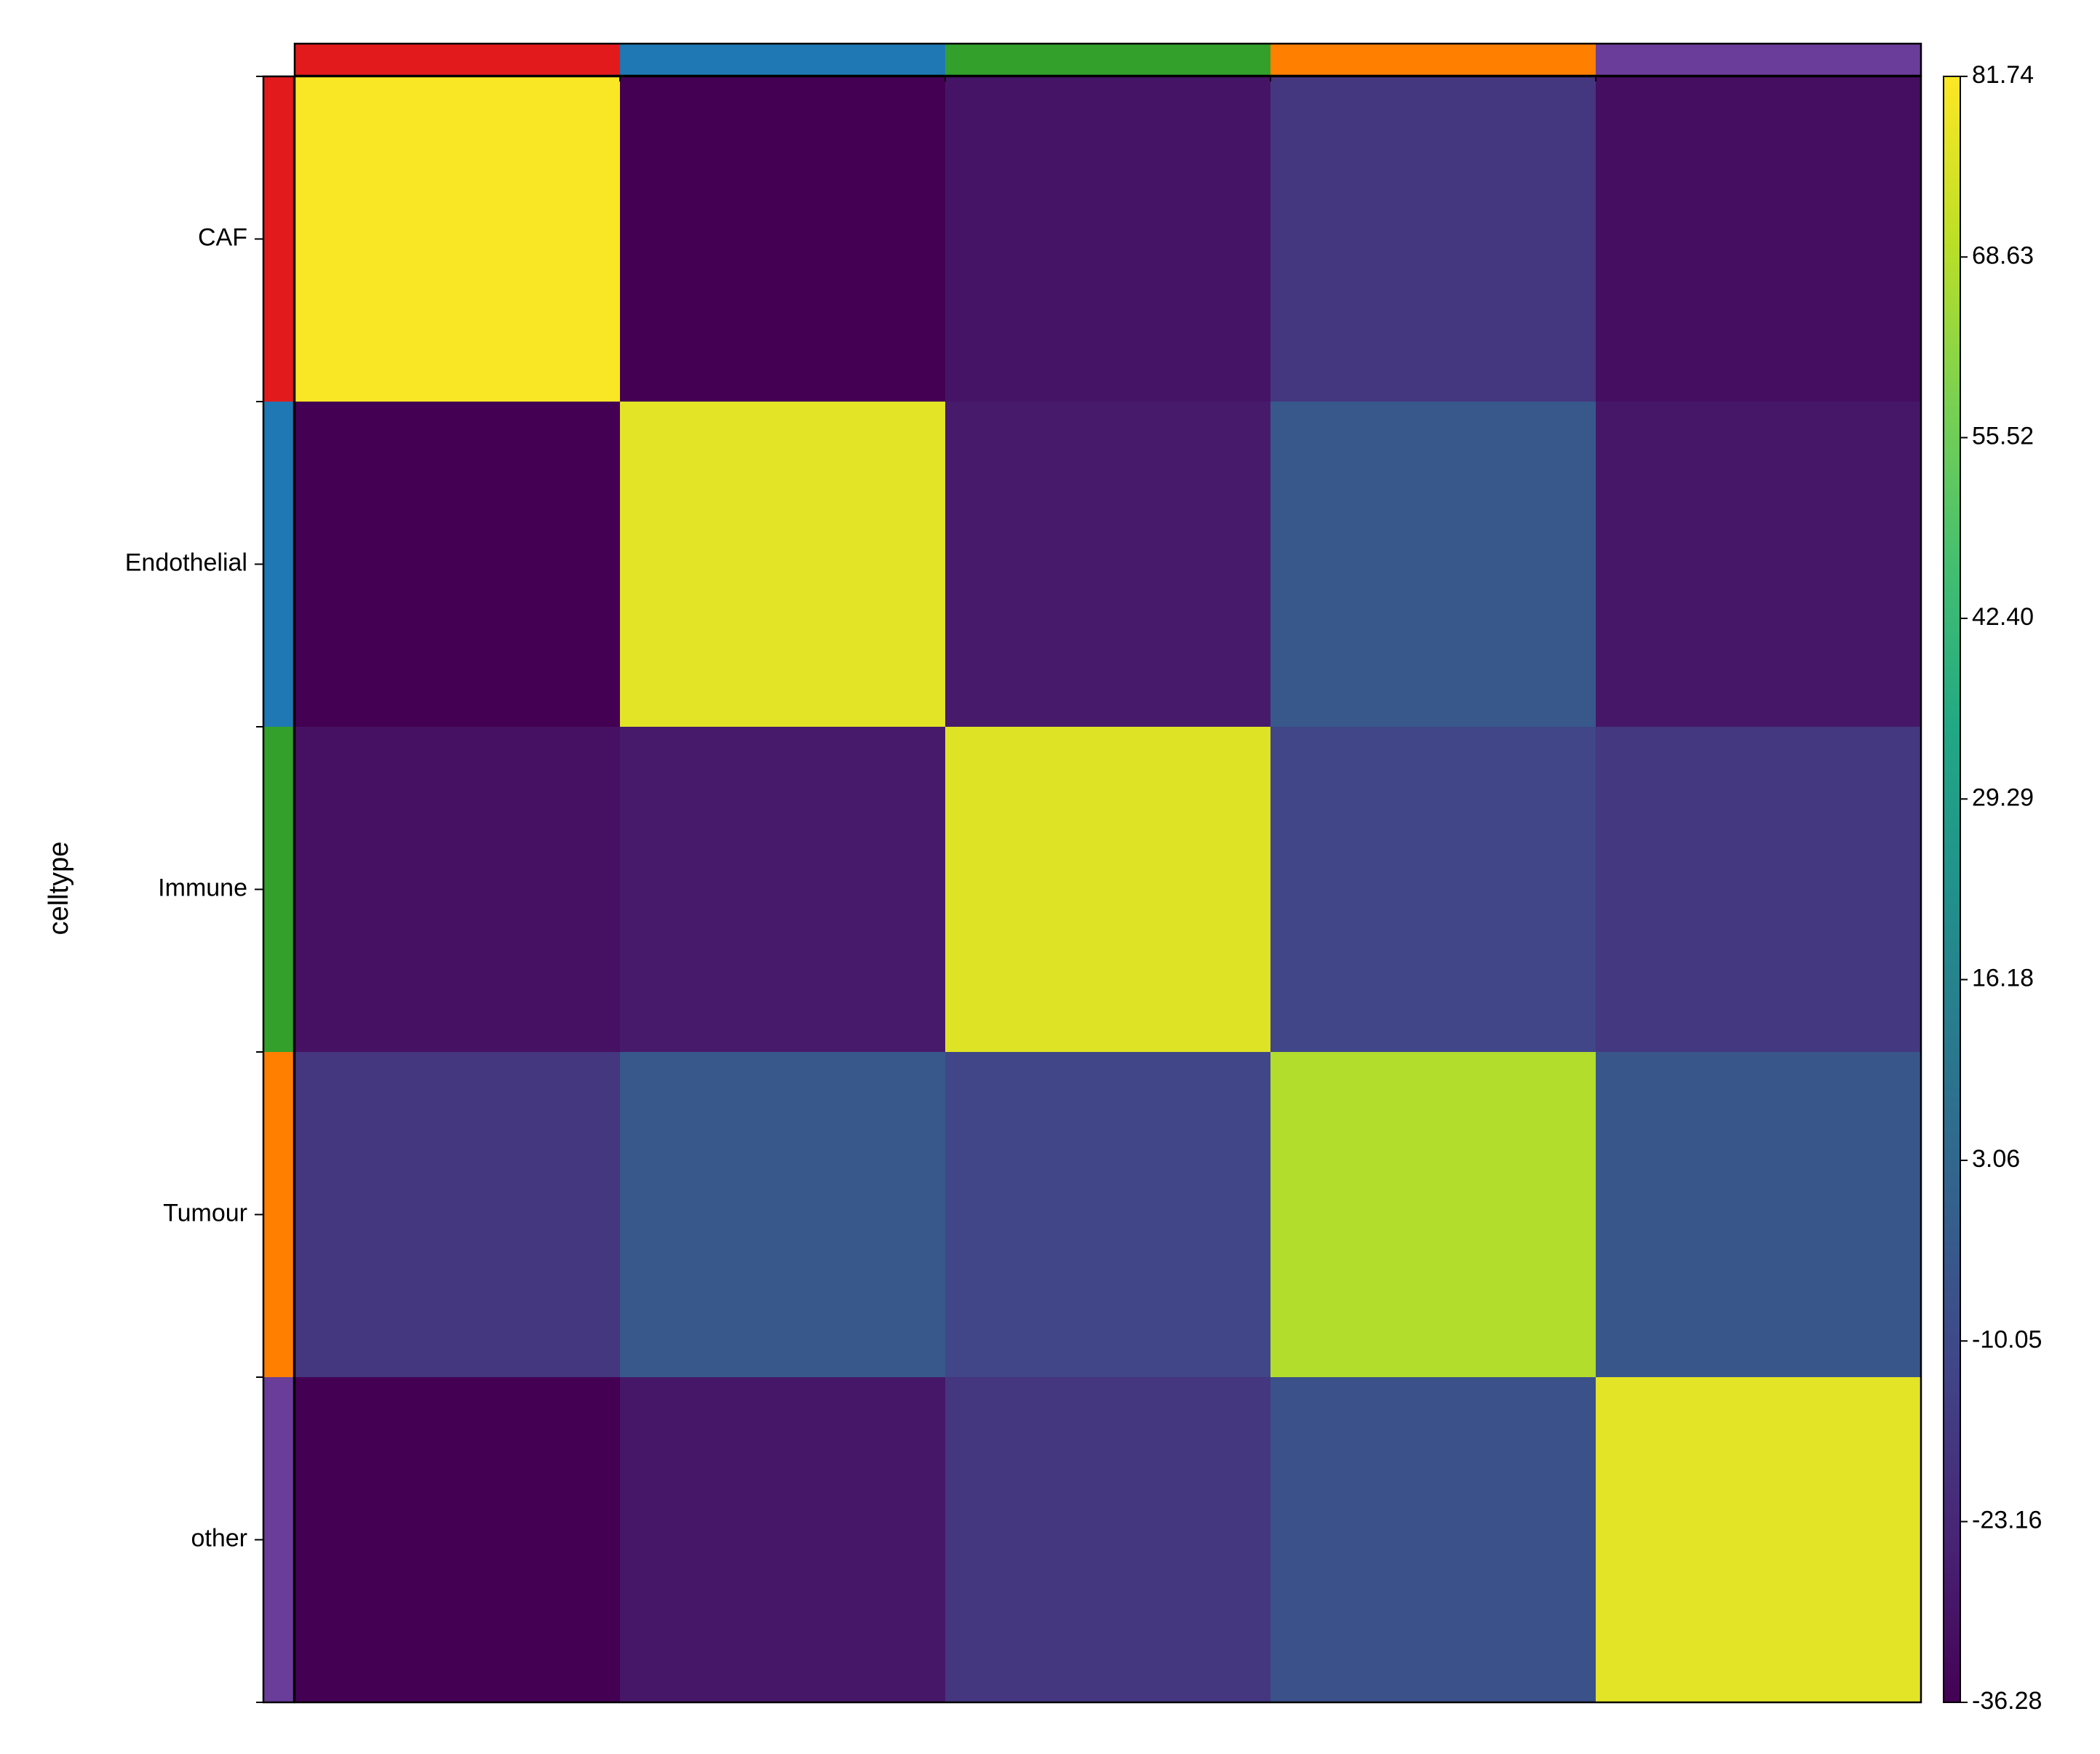 The height and width of the screenshot is (1754, 2100). I want to click on colorbar-tick-label: -10.05, so click(2007, 1339).